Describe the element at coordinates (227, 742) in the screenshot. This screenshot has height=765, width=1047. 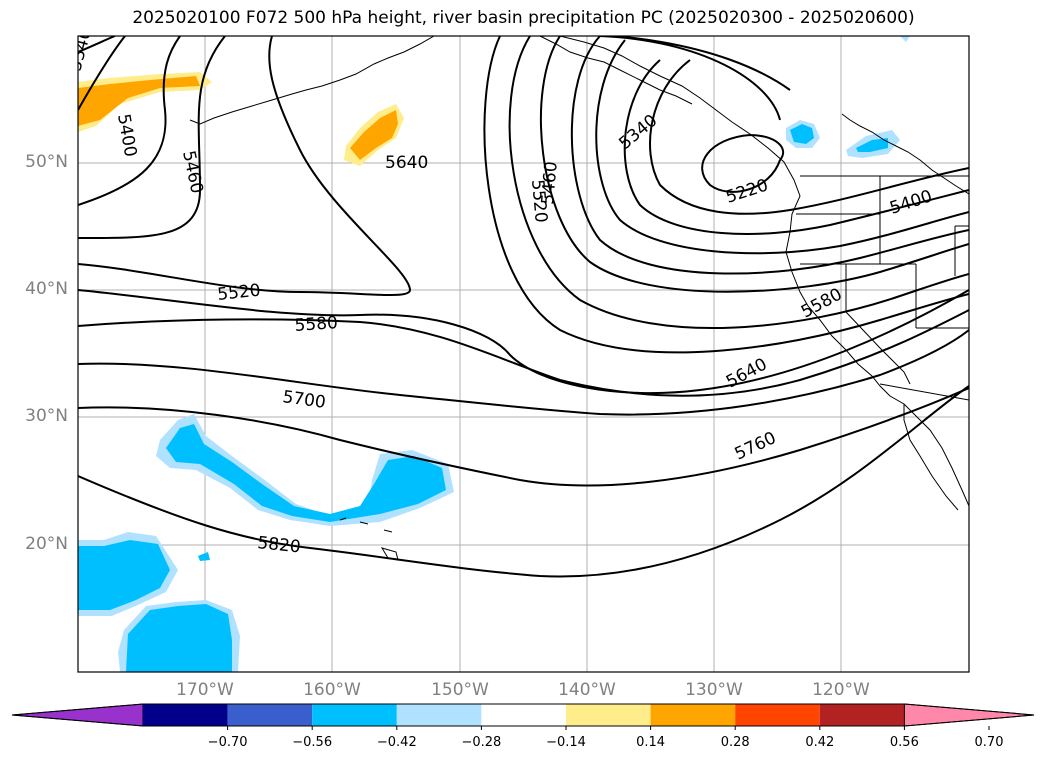
I see `colorbar-tick-label: −0.70` at that location.